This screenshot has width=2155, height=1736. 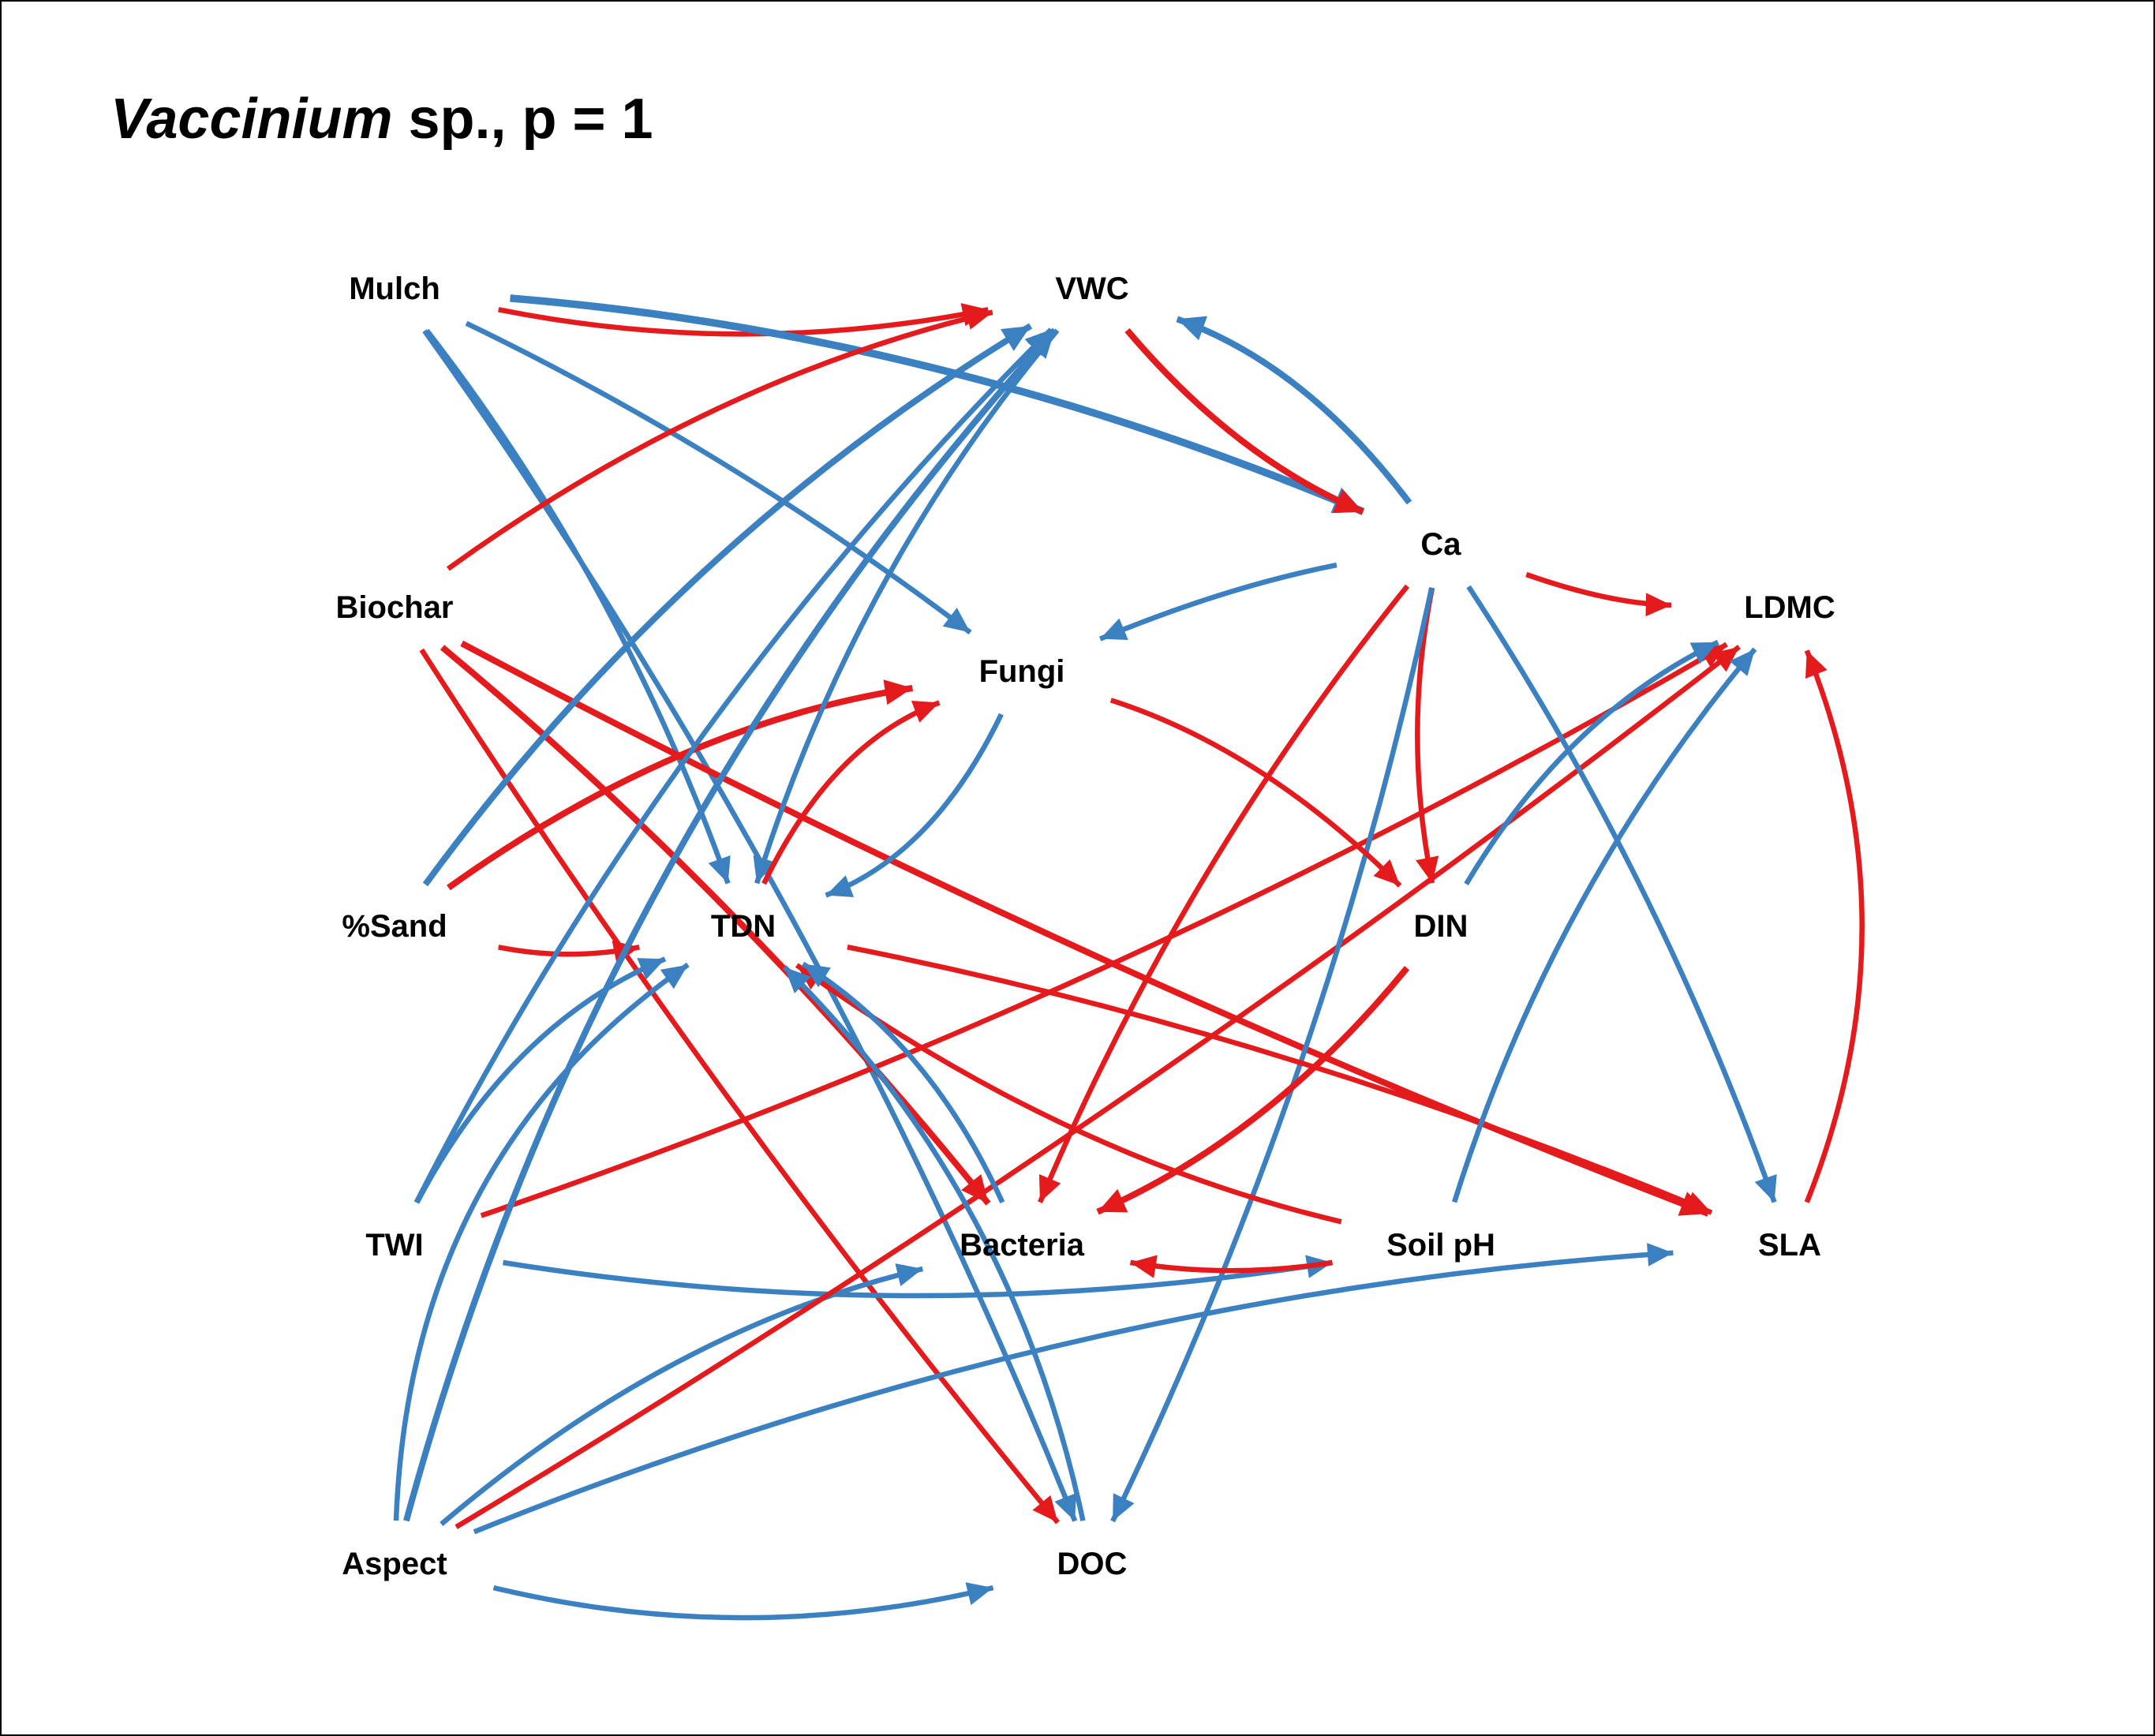 I want to click on node-label-ldmc: LDMC, so click(x=1790, y=607).